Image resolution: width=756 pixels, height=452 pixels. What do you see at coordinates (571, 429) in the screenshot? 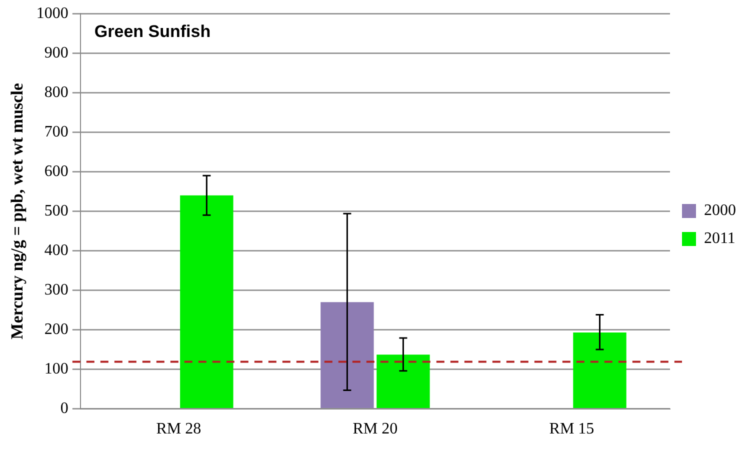
I see `x-tick-label: RM 15` at bounding box center [571, 429].